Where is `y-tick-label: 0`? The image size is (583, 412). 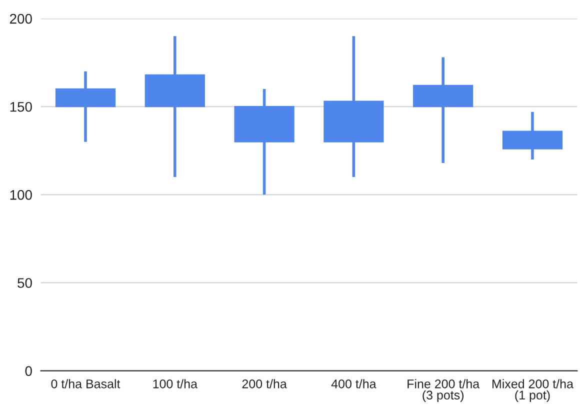 y-tick-label: 0 is located at coordinates (28, 371).